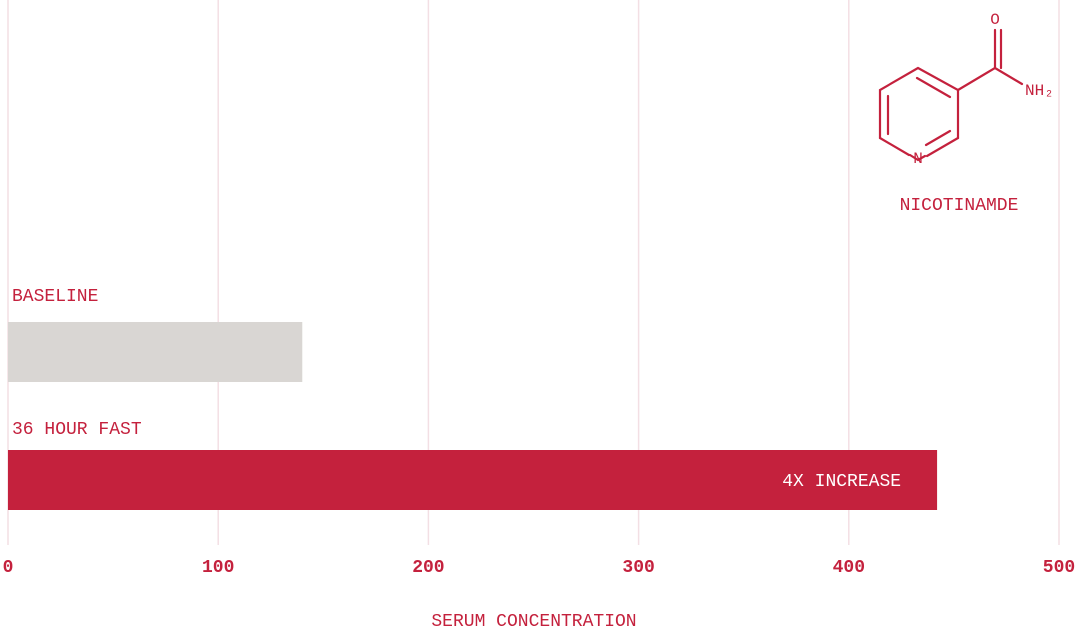  I want to click on ring-bonds, so click(919, 147).